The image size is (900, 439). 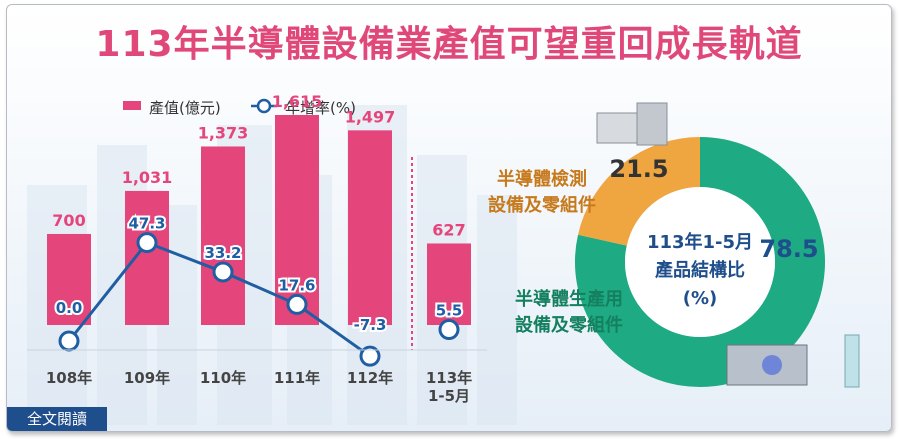 What do you see at coordinates (497, 310) in the screenshot?
I see `skyline-building` at bounding box center [497, 310].